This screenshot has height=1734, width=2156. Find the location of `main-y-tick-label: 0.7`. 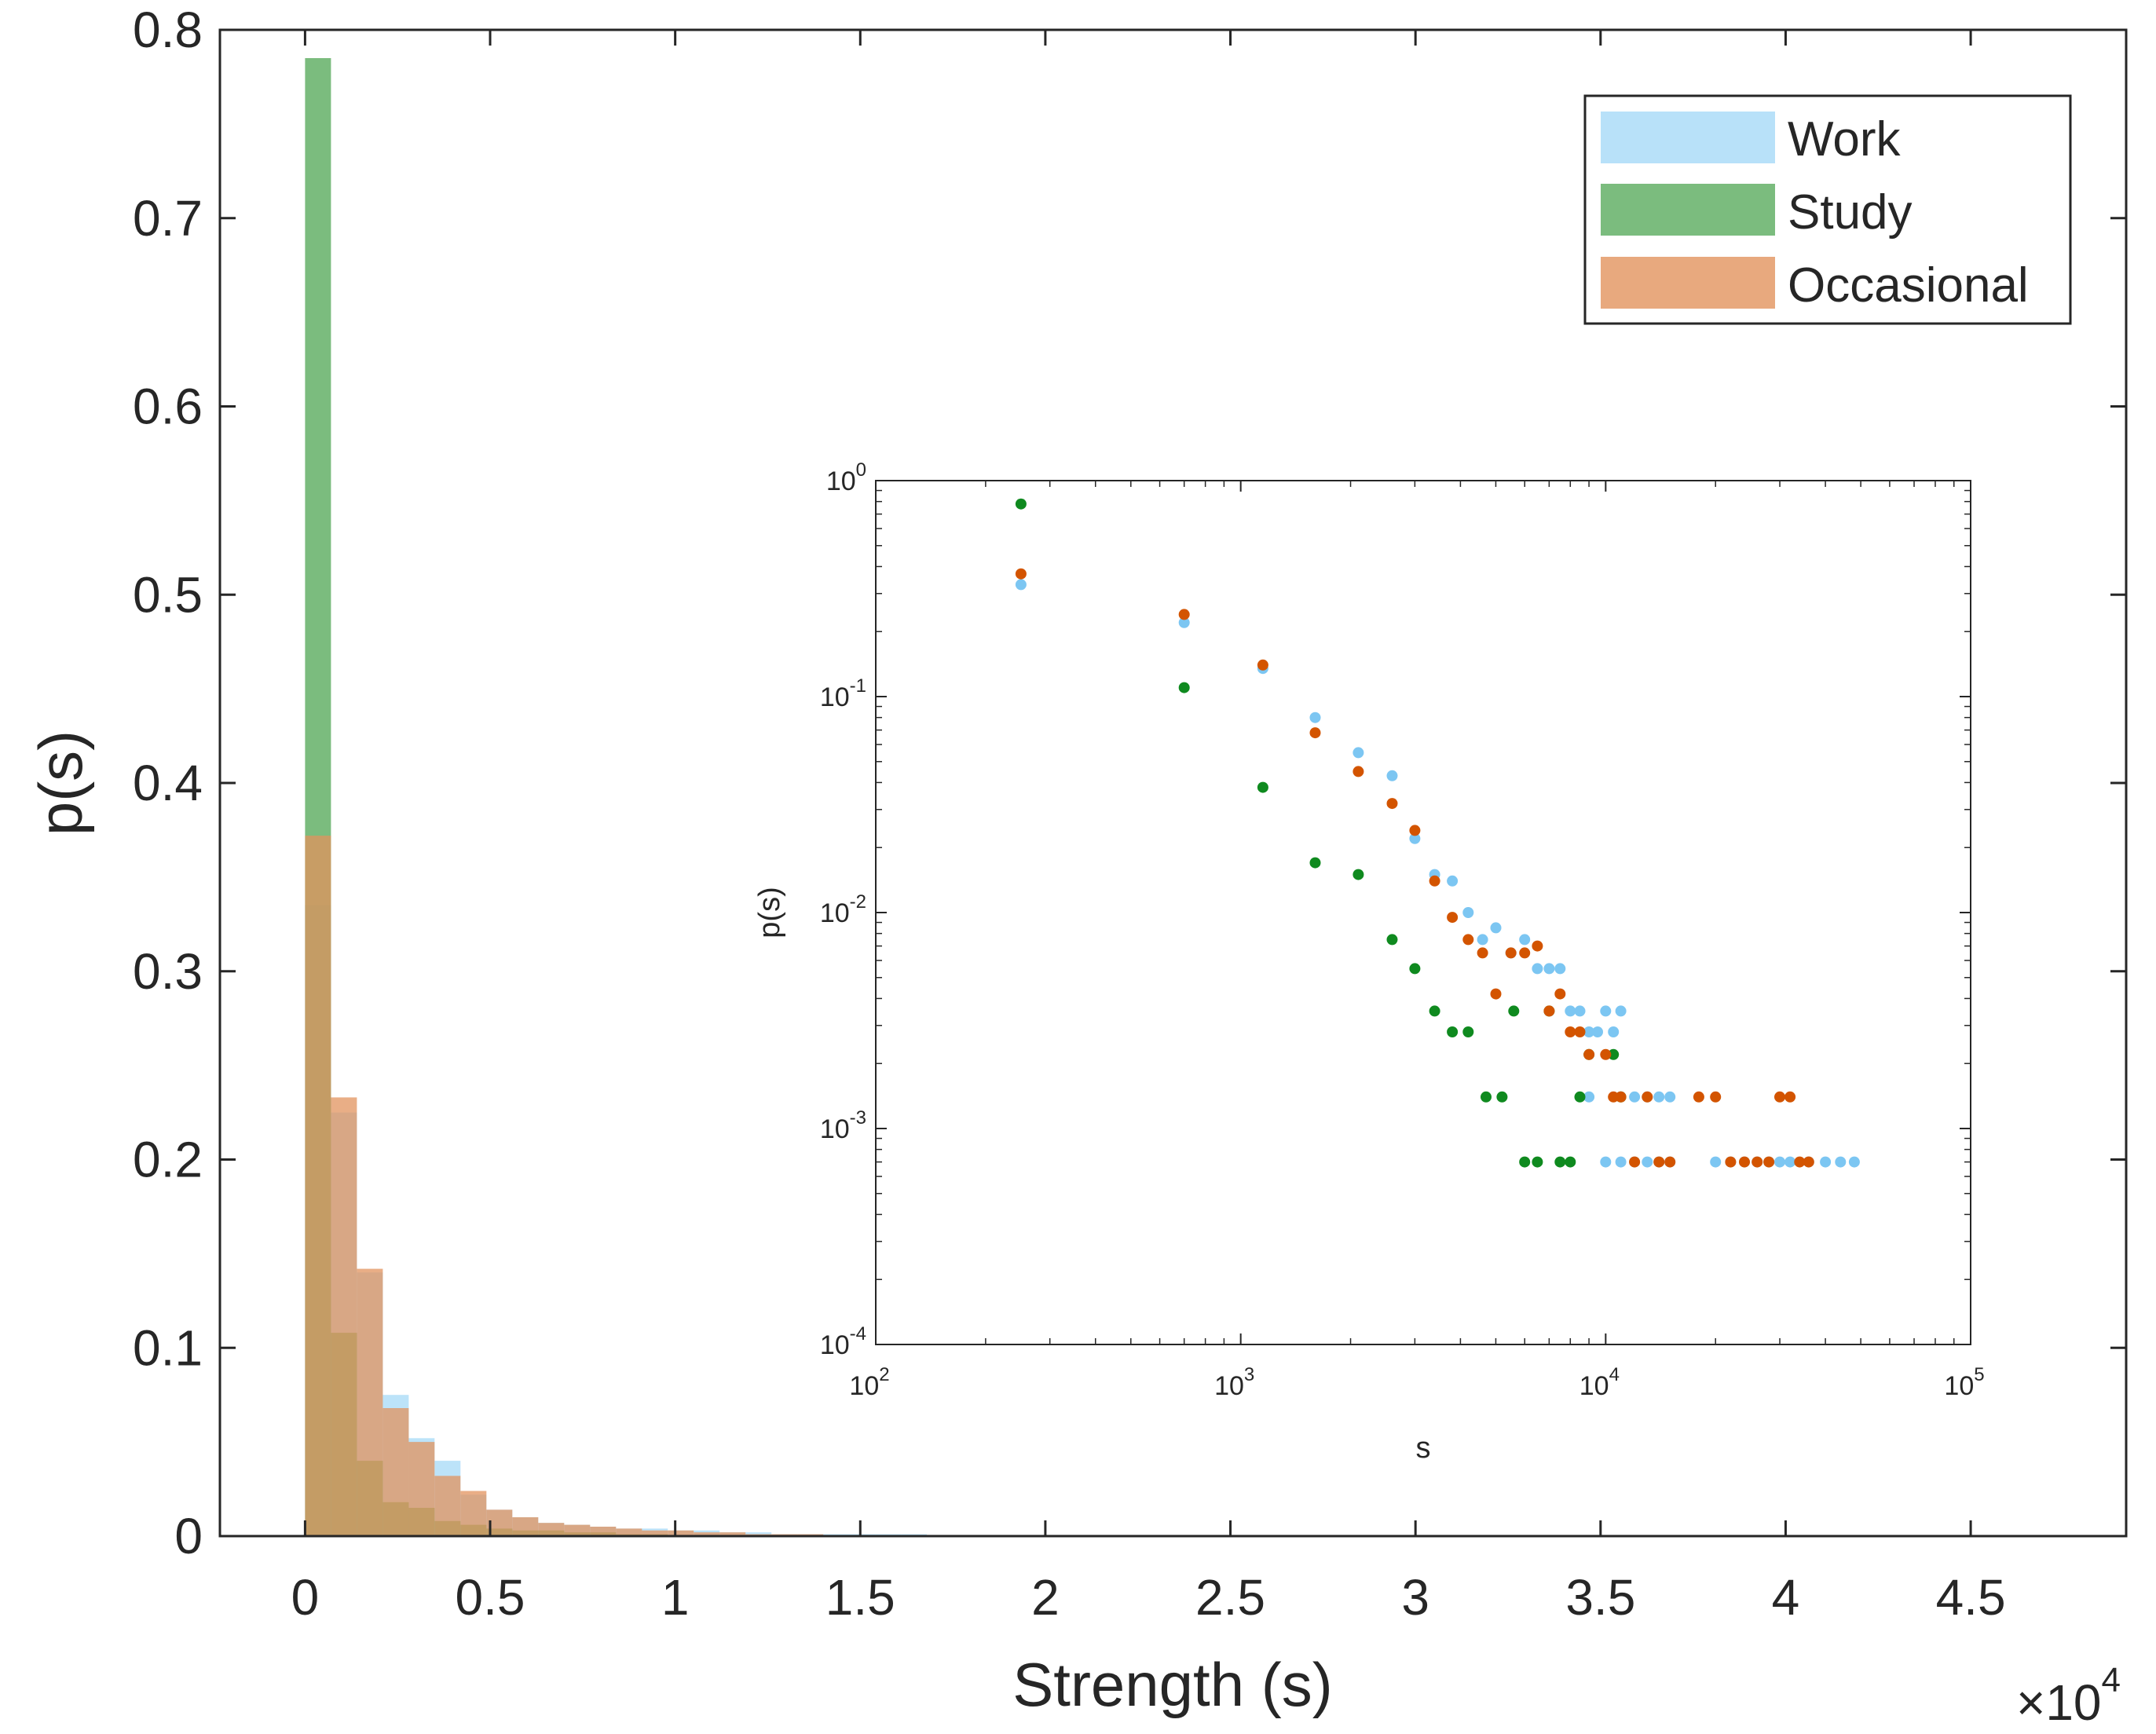

main-y-tick-label: 0.7 is located at coordinates (168, 218).